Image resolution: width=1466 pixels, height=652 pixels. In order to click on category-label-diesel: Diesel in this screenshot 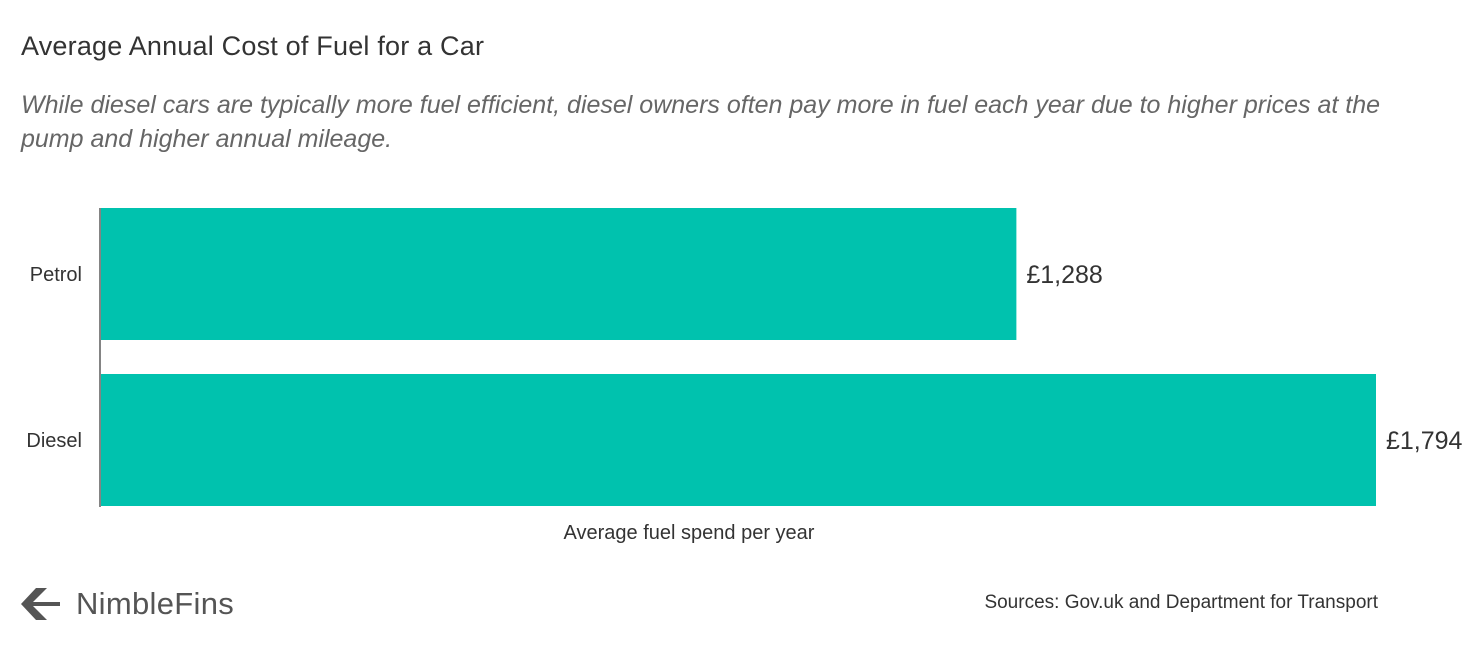, I will do `click(54, 441)`.